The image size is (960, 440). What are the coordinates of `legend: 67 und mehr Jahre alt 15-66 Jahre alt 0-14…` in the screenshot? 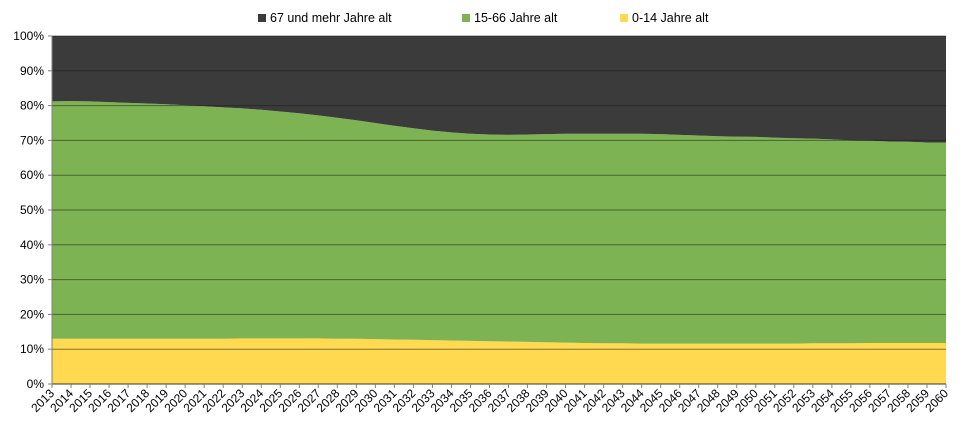 It's located at (483, 18).